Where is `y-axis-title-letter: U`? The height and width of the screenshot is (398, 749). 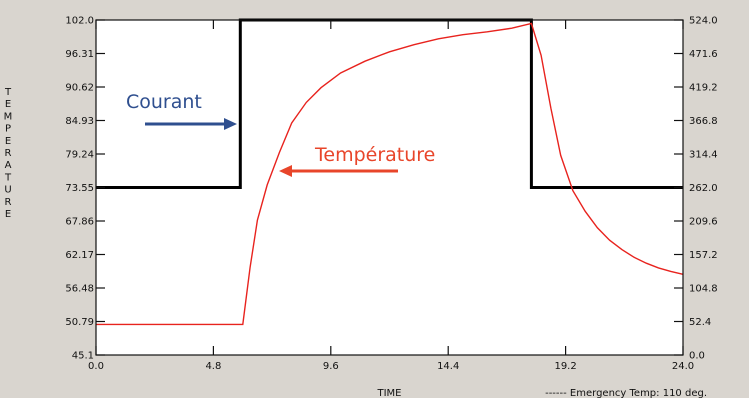
y-axis-title-letter: U is located at coordinates (7, 190).